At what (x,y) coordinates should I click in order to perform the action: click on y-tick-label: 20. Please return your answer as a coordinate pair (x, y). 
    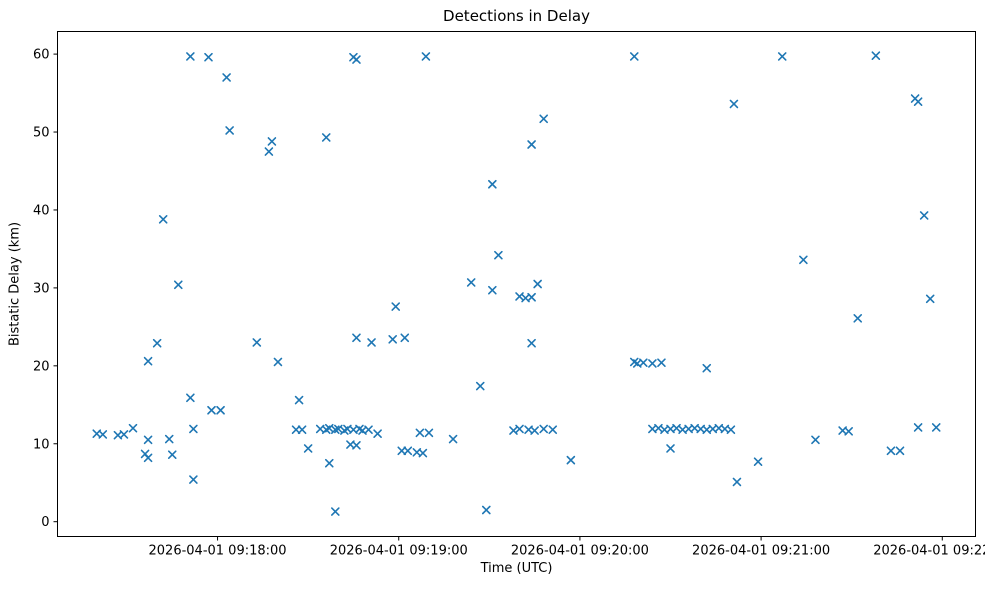
    Looking at the image, I should click on (41, 366).